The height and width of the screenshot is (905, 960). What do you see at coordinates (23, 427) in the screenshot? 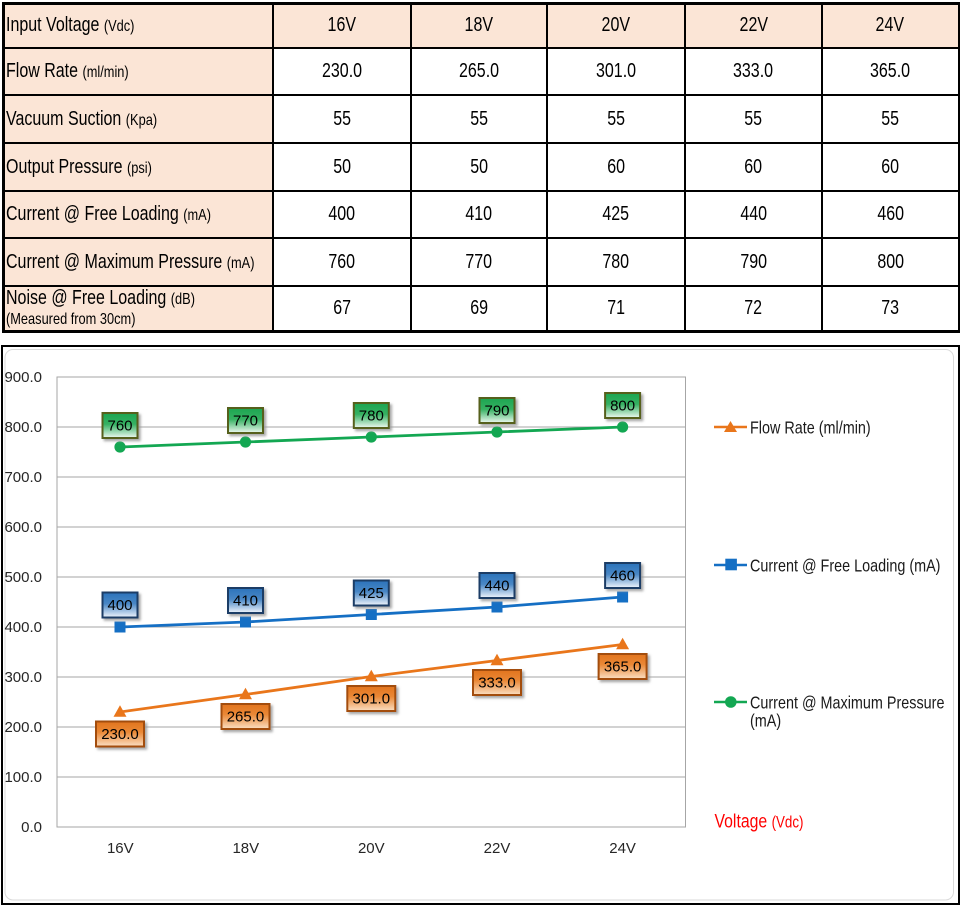
I see `svg-text: 800.0` at bounding box center [23, 427].